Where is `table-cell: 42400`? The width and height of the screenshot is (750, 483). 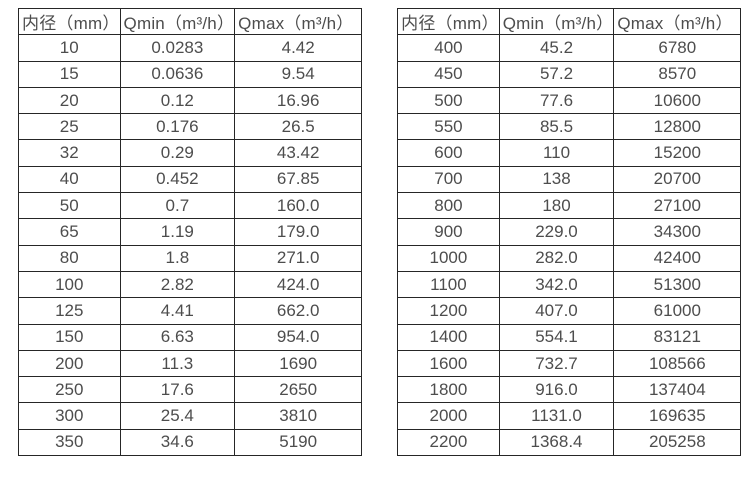 table-cell: 42400 is located at coordinates (677, 258).